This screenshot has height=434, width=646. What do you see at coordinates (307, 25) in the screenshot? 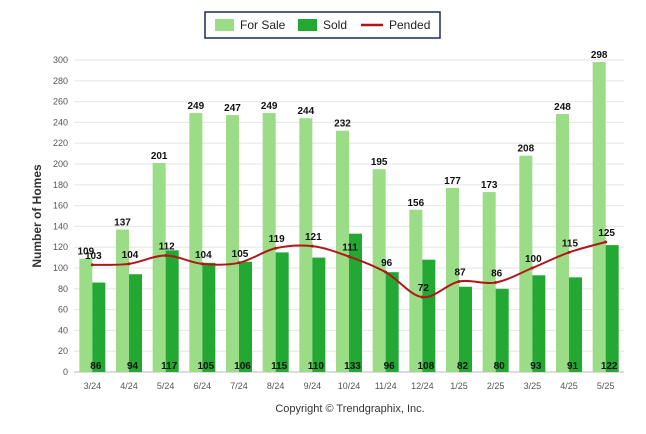
I see `legend-swatch-sold` at bounding box center [307, 25].